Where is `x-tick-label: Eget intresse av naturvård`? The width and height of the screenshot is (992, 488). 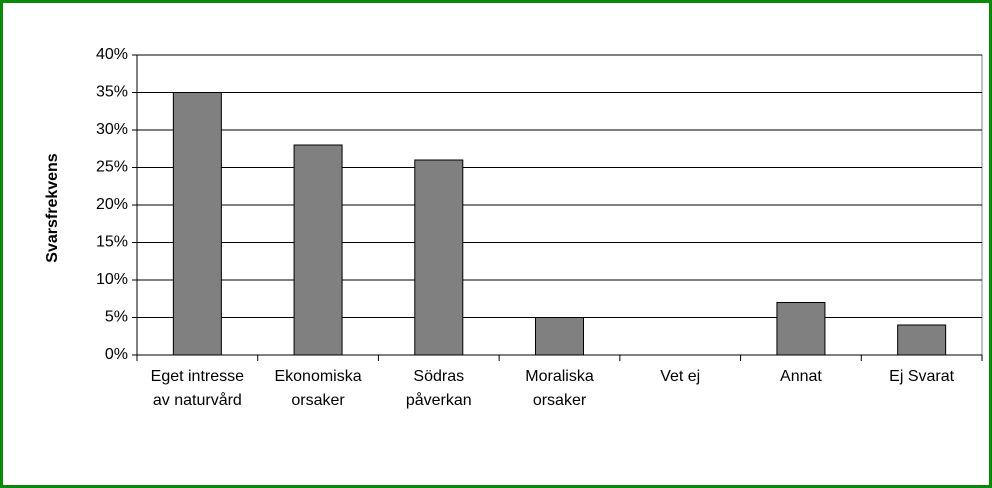
x-tick-label: Eget intresse av naturvård is located at coordinates (197, 388).